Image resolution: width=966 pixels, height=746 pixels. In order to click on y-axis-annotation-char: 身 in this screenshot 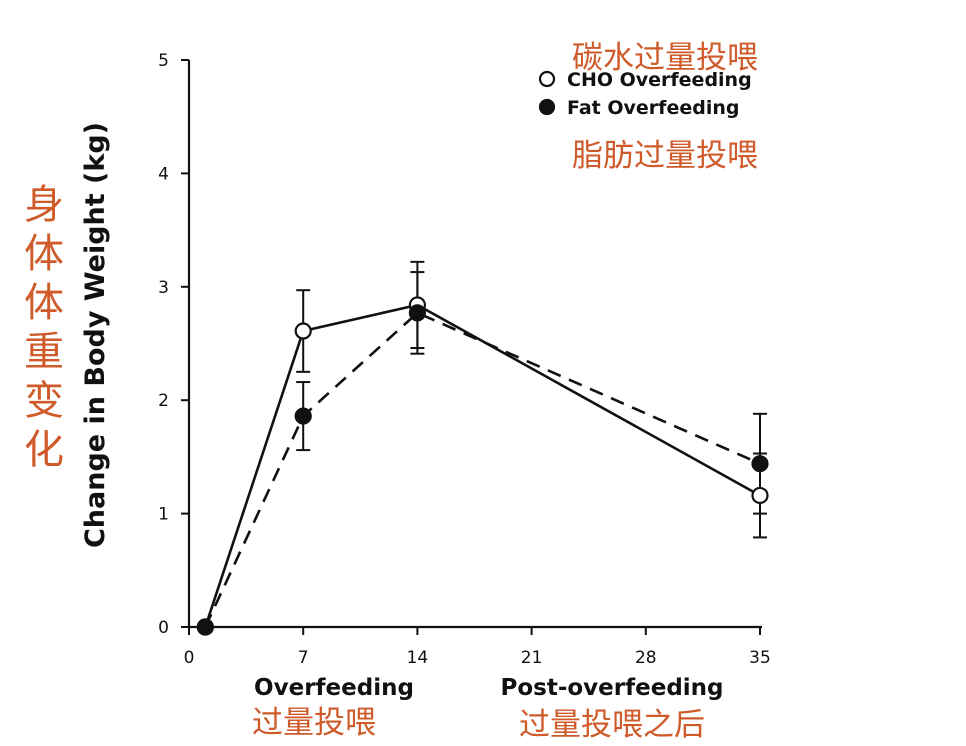, I will do `click(44, 205)`.